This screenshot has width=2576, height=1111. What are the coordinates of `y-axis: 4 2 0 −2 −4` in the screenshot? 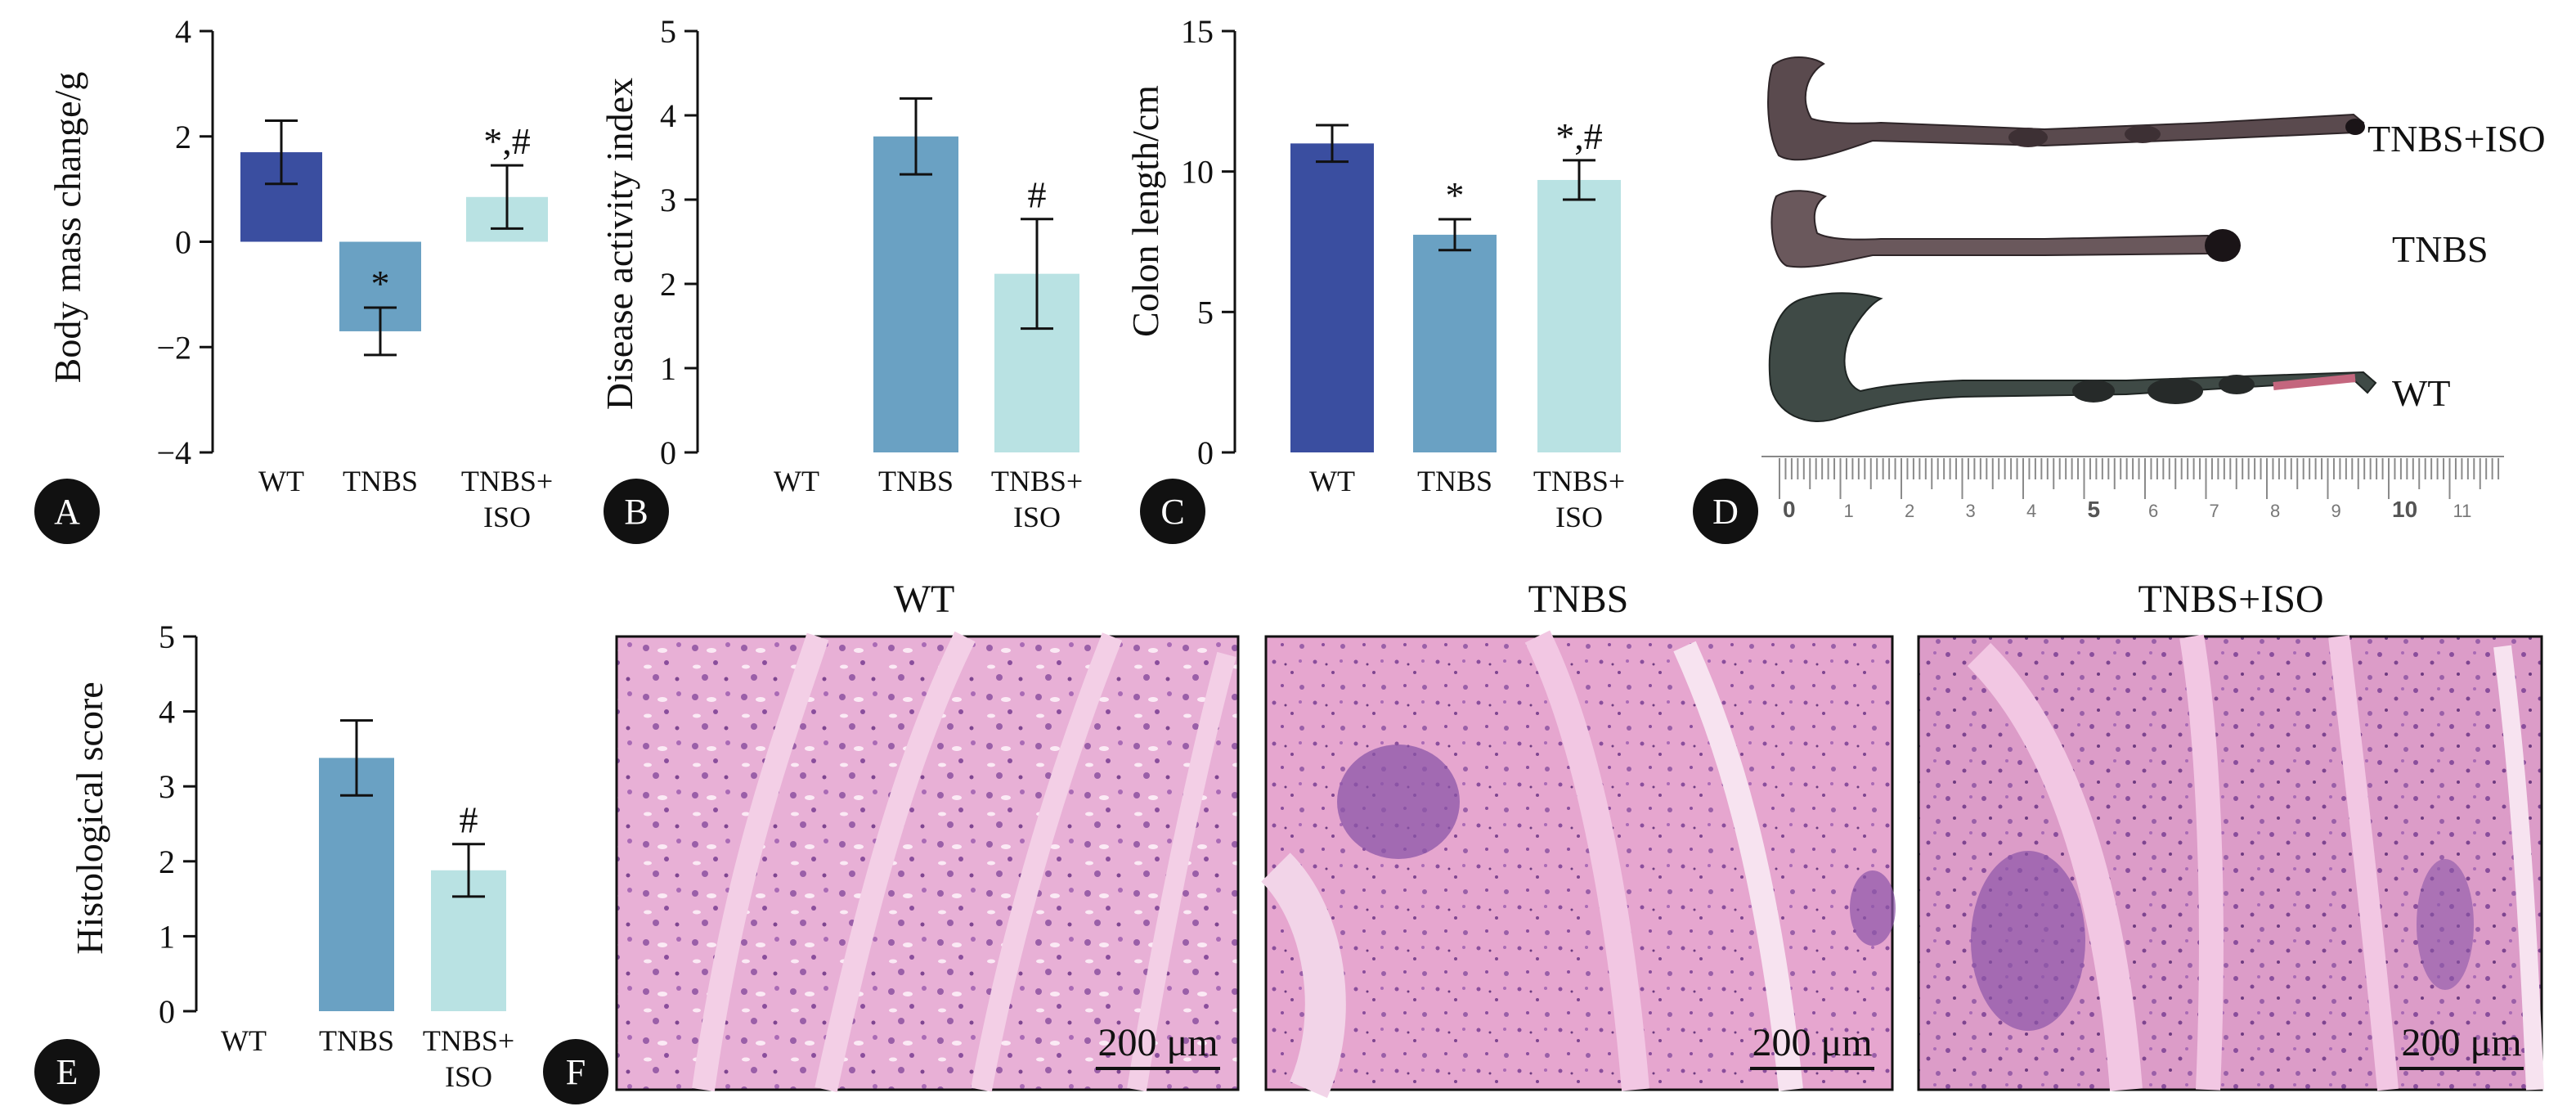 It's located at (185, 242).